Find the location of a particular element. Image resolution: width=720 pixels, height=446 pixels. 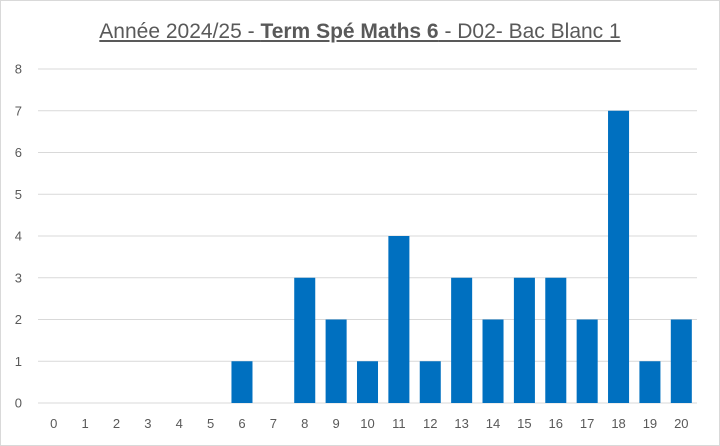

x-tick-label: 3 is located at coordinates (147, 423).